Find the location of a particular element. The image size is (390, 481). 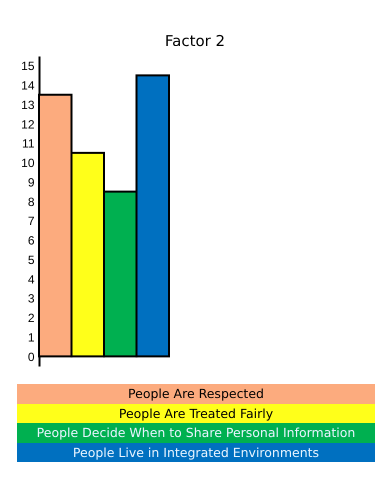

text: People Decide When to Share Personal Information is located at coordinates (196, 432).